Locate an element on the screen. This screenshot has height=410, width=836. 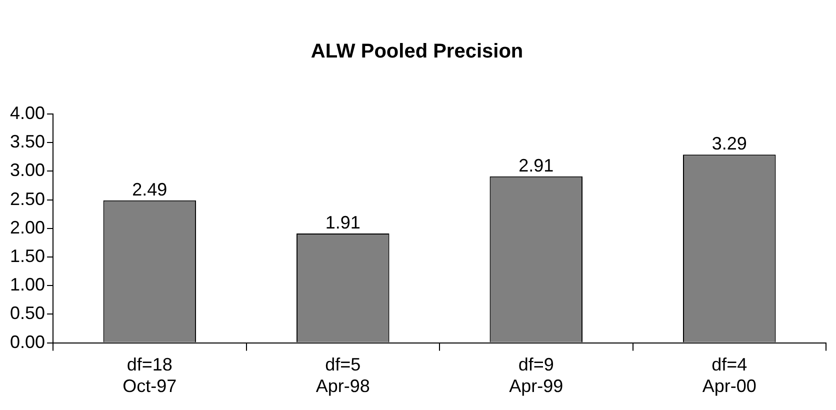
x-tick-label: df=18 Oct-97 is located at coordinates (149, 375).